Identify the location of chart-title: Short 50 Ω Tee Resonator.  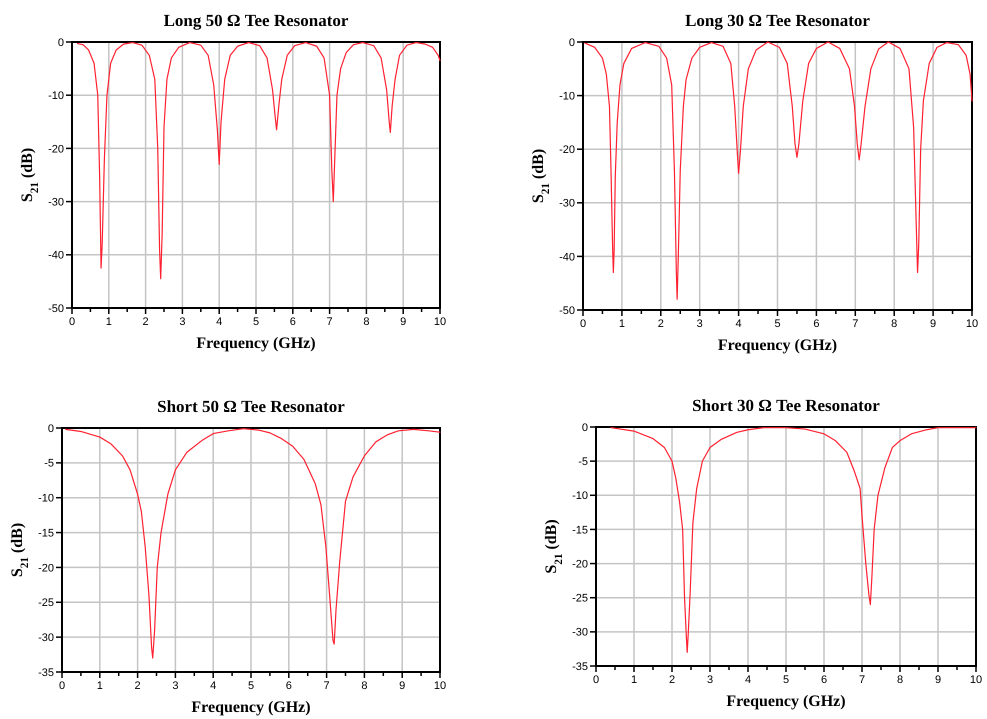
(251, 406).